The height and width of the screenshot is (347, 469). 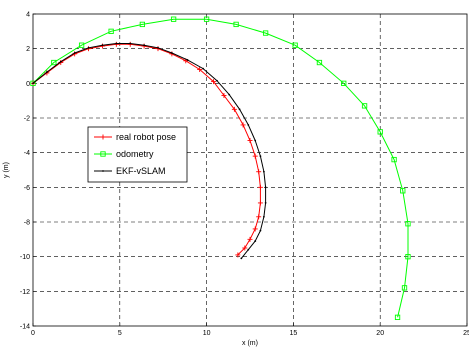 I want to click on x-tick-label: 20, so click(x=380, y=333).